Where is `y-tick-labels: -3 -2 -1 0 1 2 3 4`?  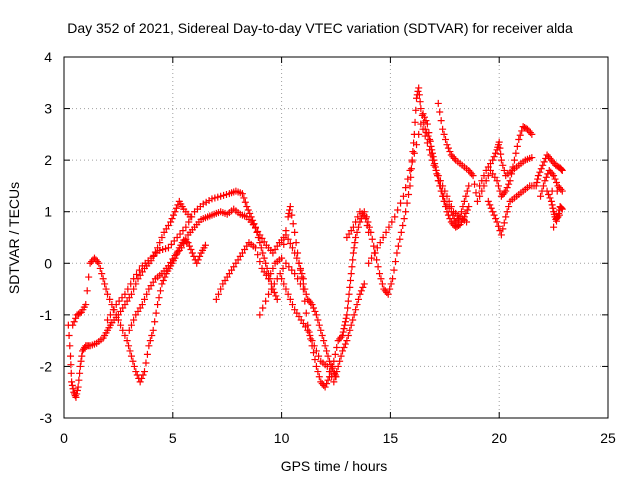 y-tick-labels: -3 -2 -1 0 1 2 3 4 is located at coordinates (46, 237).